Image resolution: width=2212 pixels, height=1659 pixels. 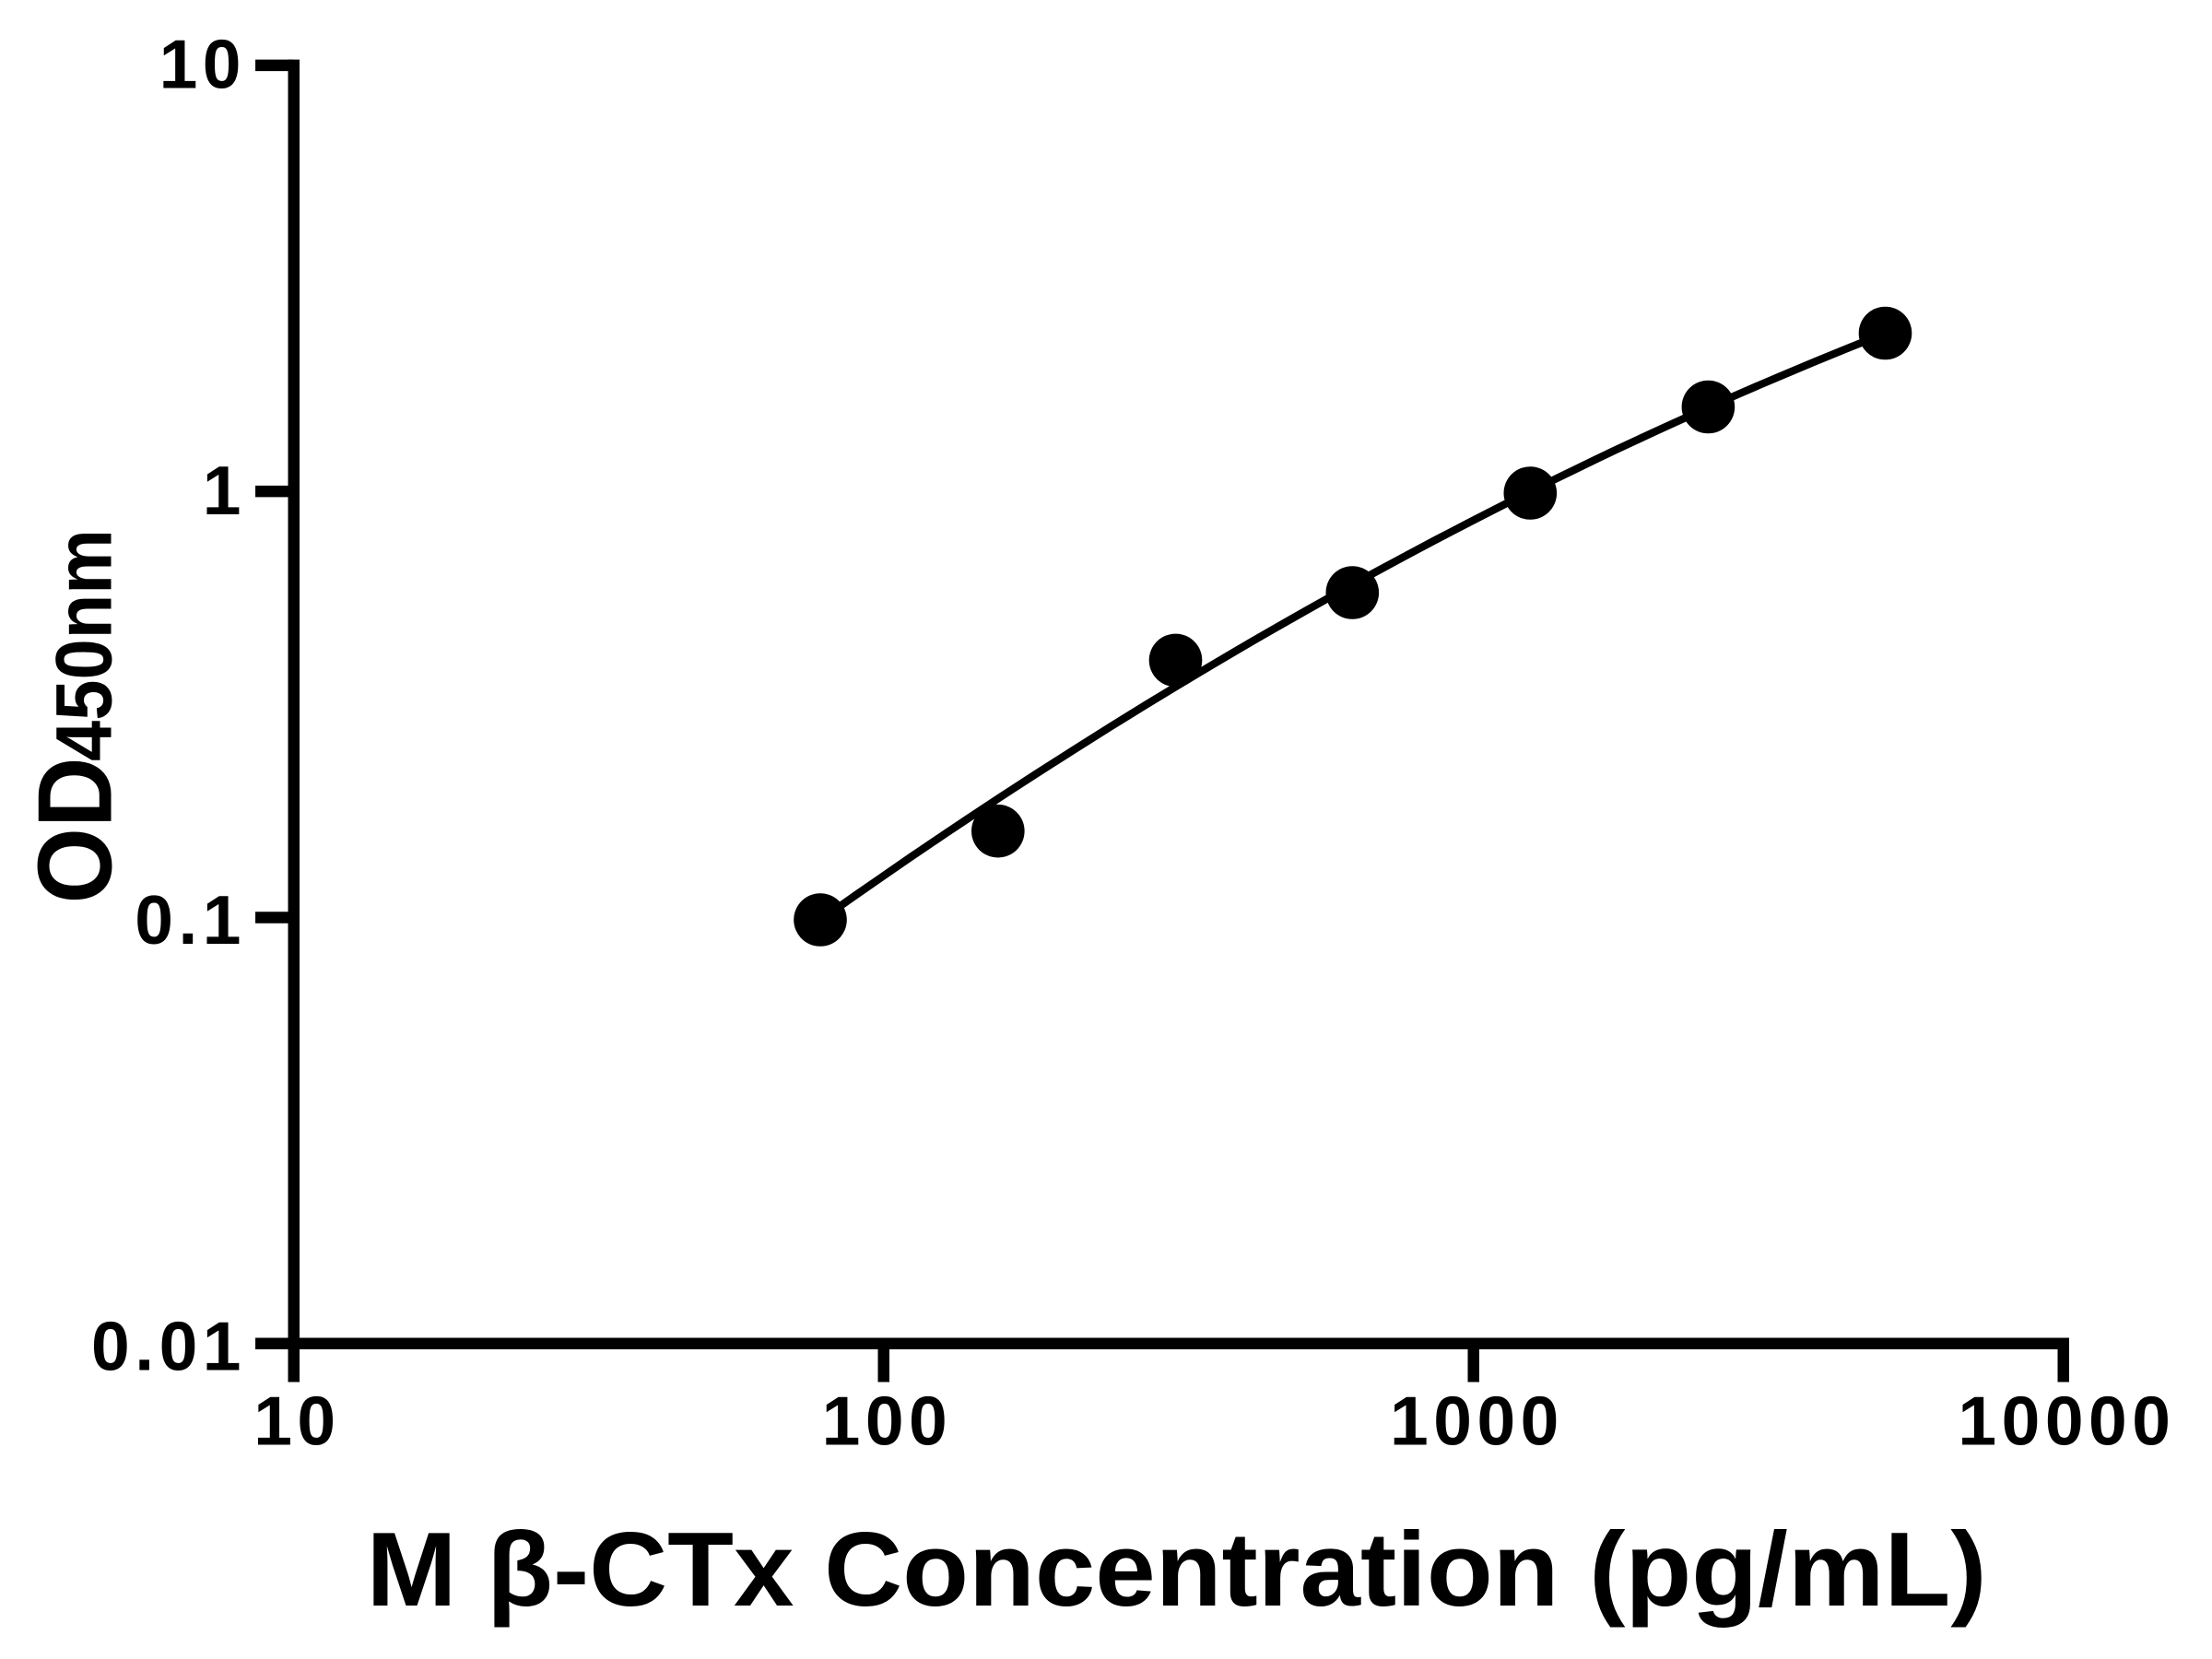 I want to click on svg-text: 450nm, so click(x=85, y=645).